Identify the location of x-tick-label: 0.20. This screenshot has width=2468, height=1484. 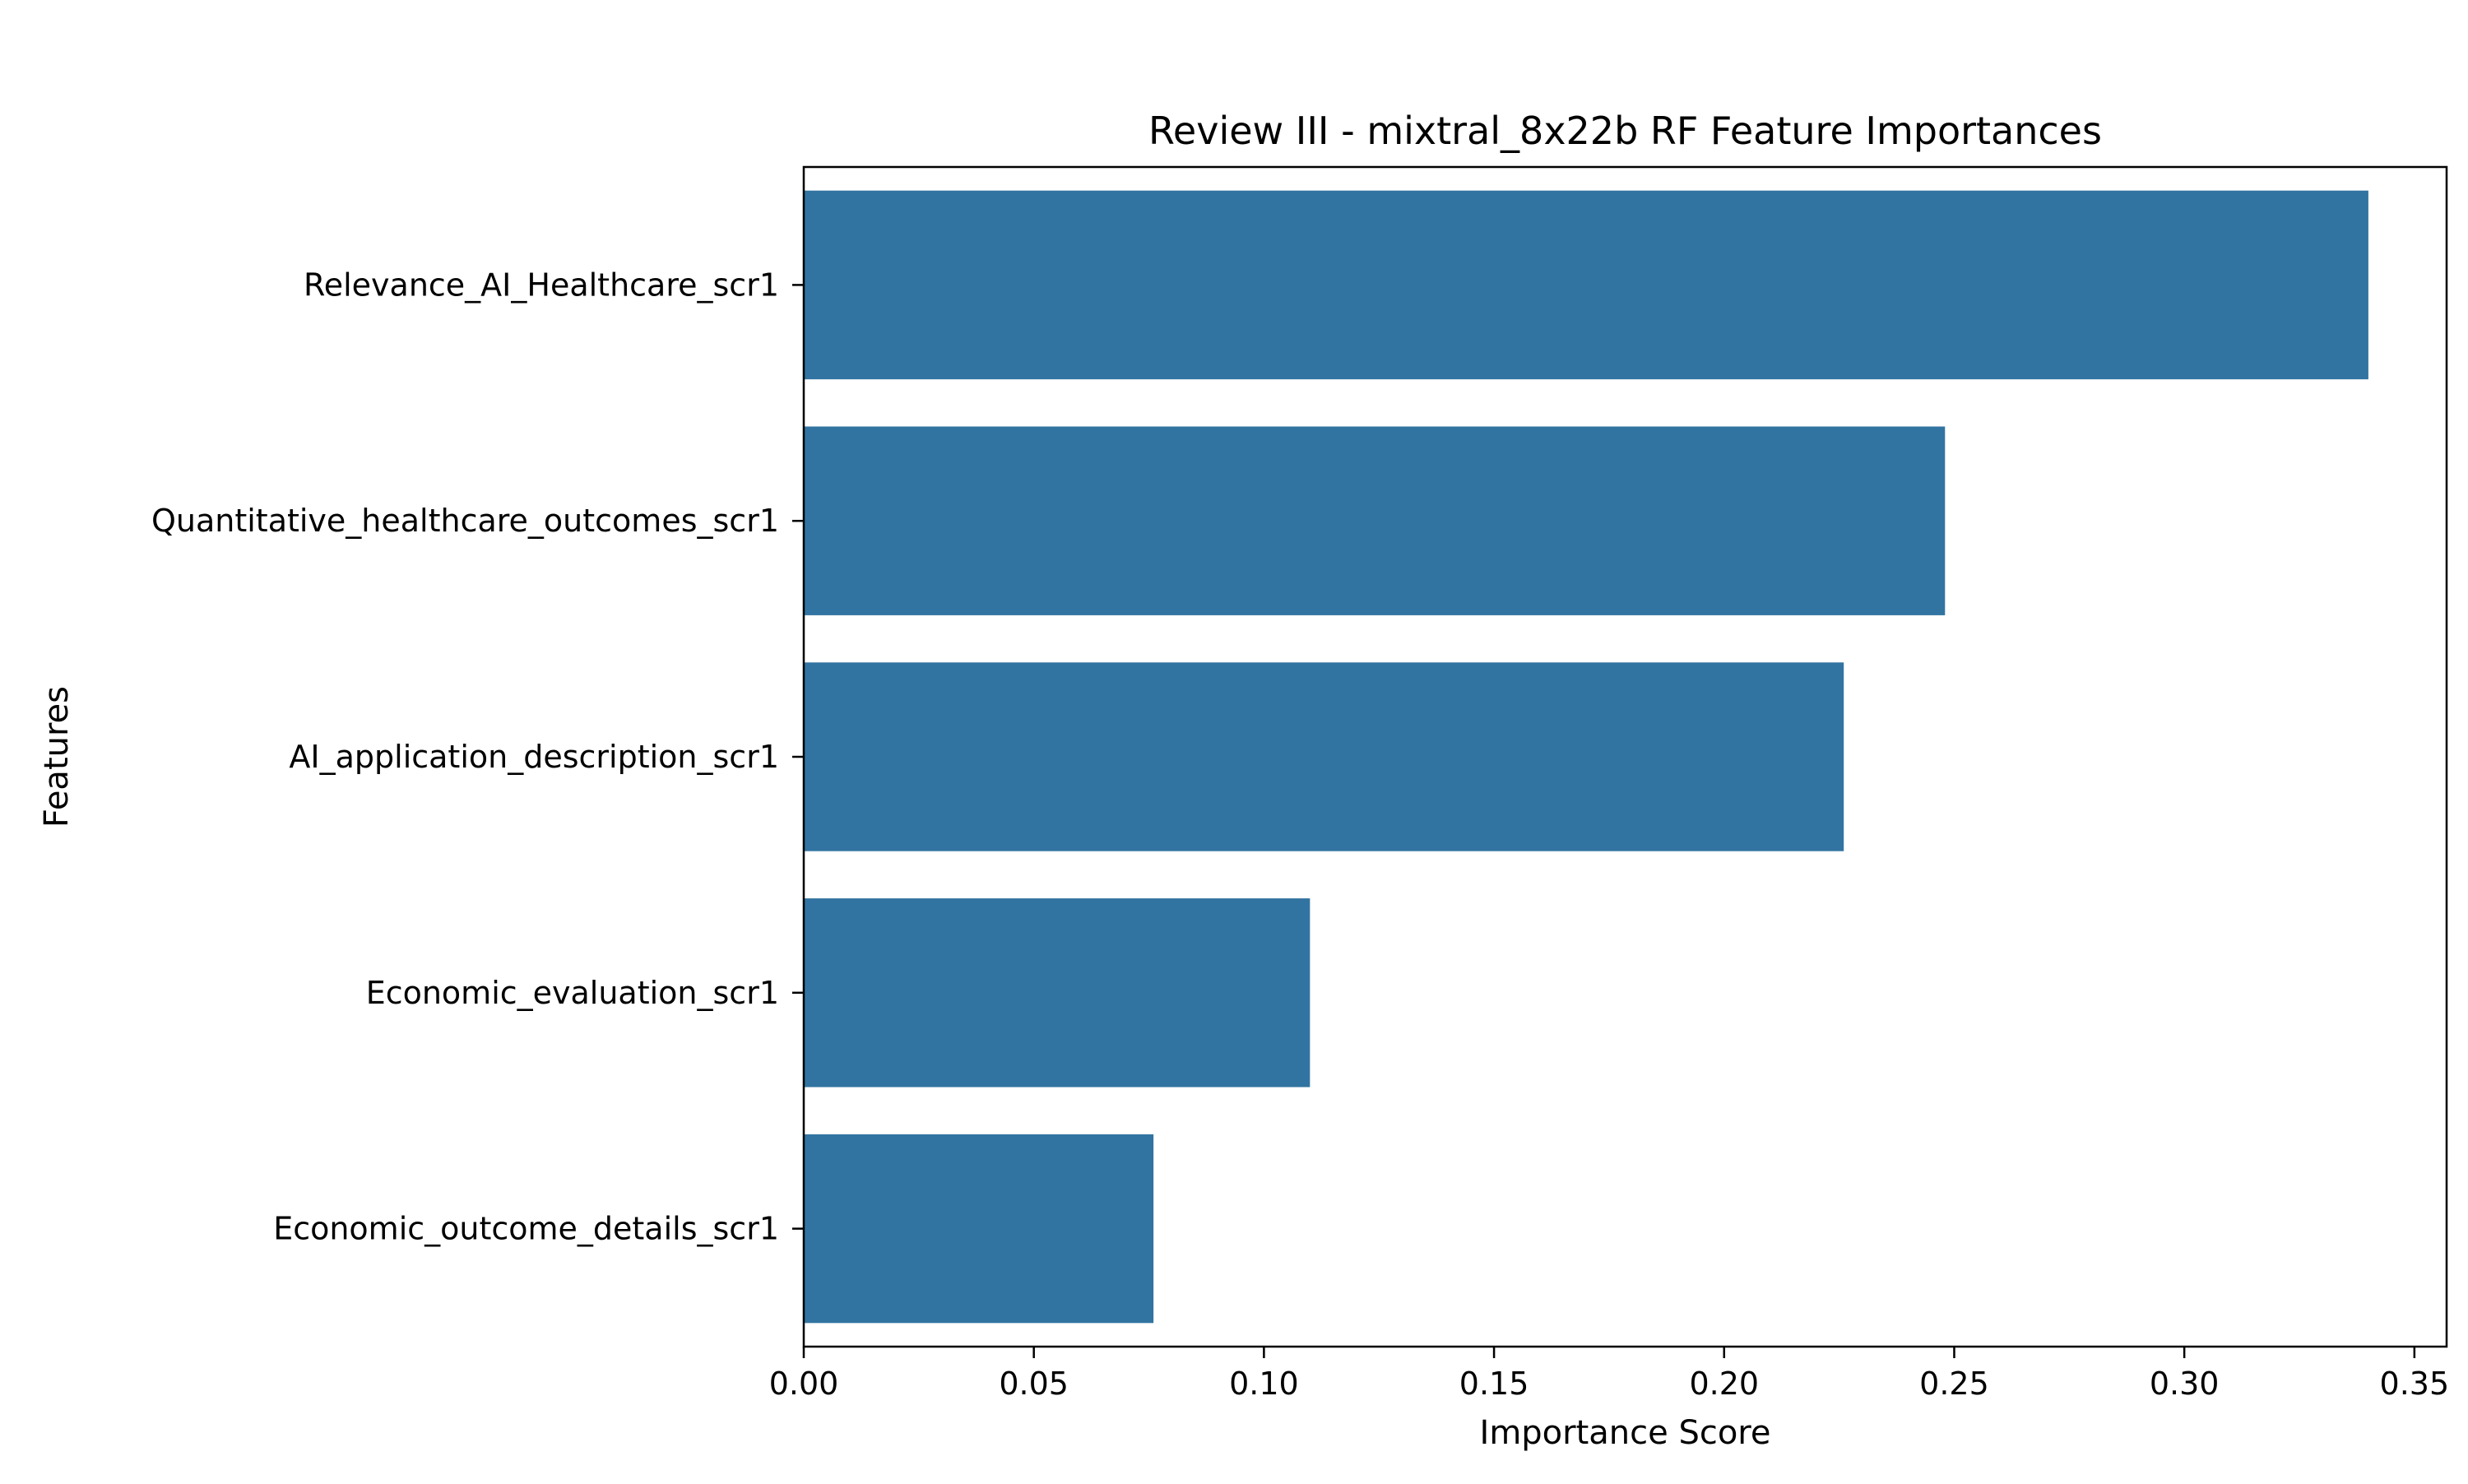
(1724, 1384).